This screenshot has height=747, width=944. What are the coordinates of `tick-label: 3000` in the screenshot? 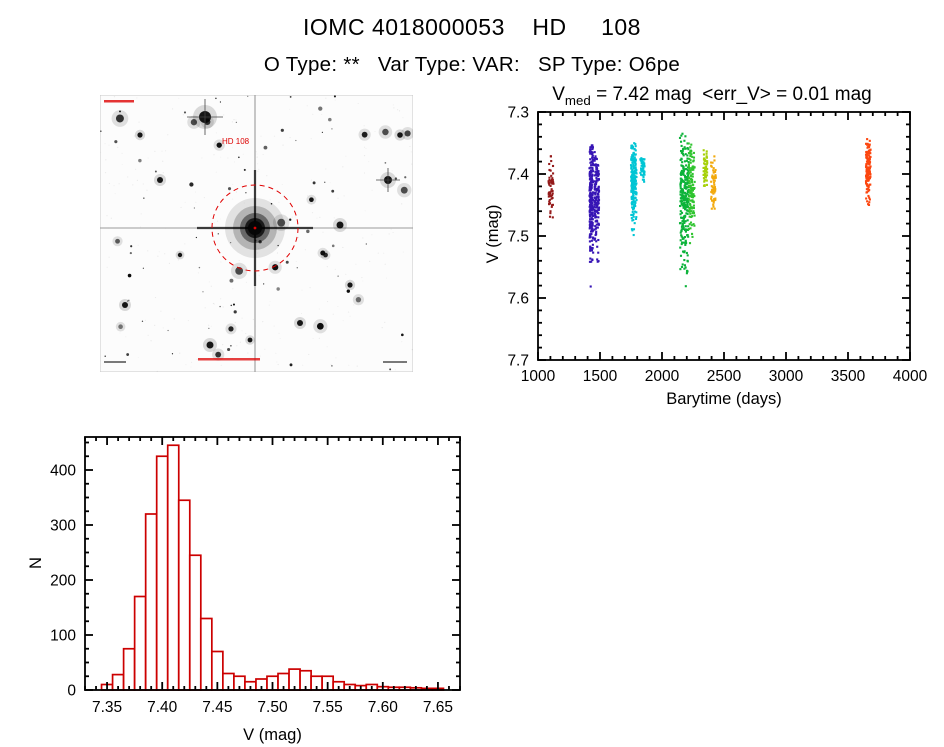 It's located at (786, 376).